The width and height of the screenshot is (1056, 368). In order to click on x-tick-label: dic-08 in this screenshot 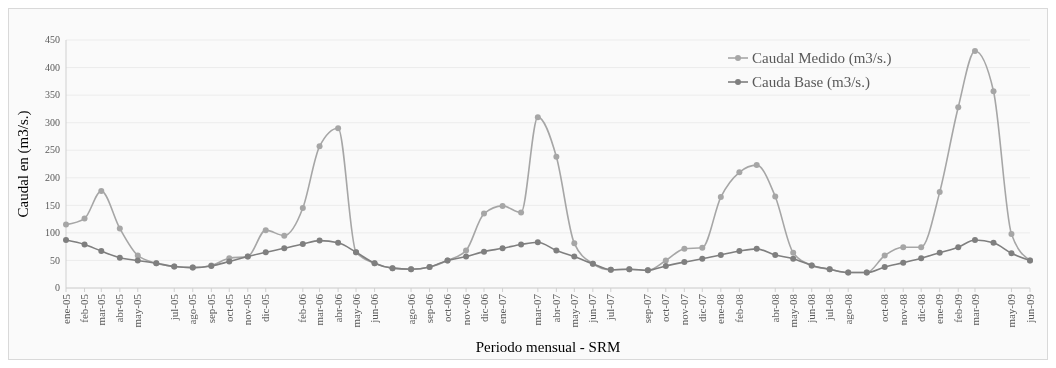, I will do `click(920, 308)`.